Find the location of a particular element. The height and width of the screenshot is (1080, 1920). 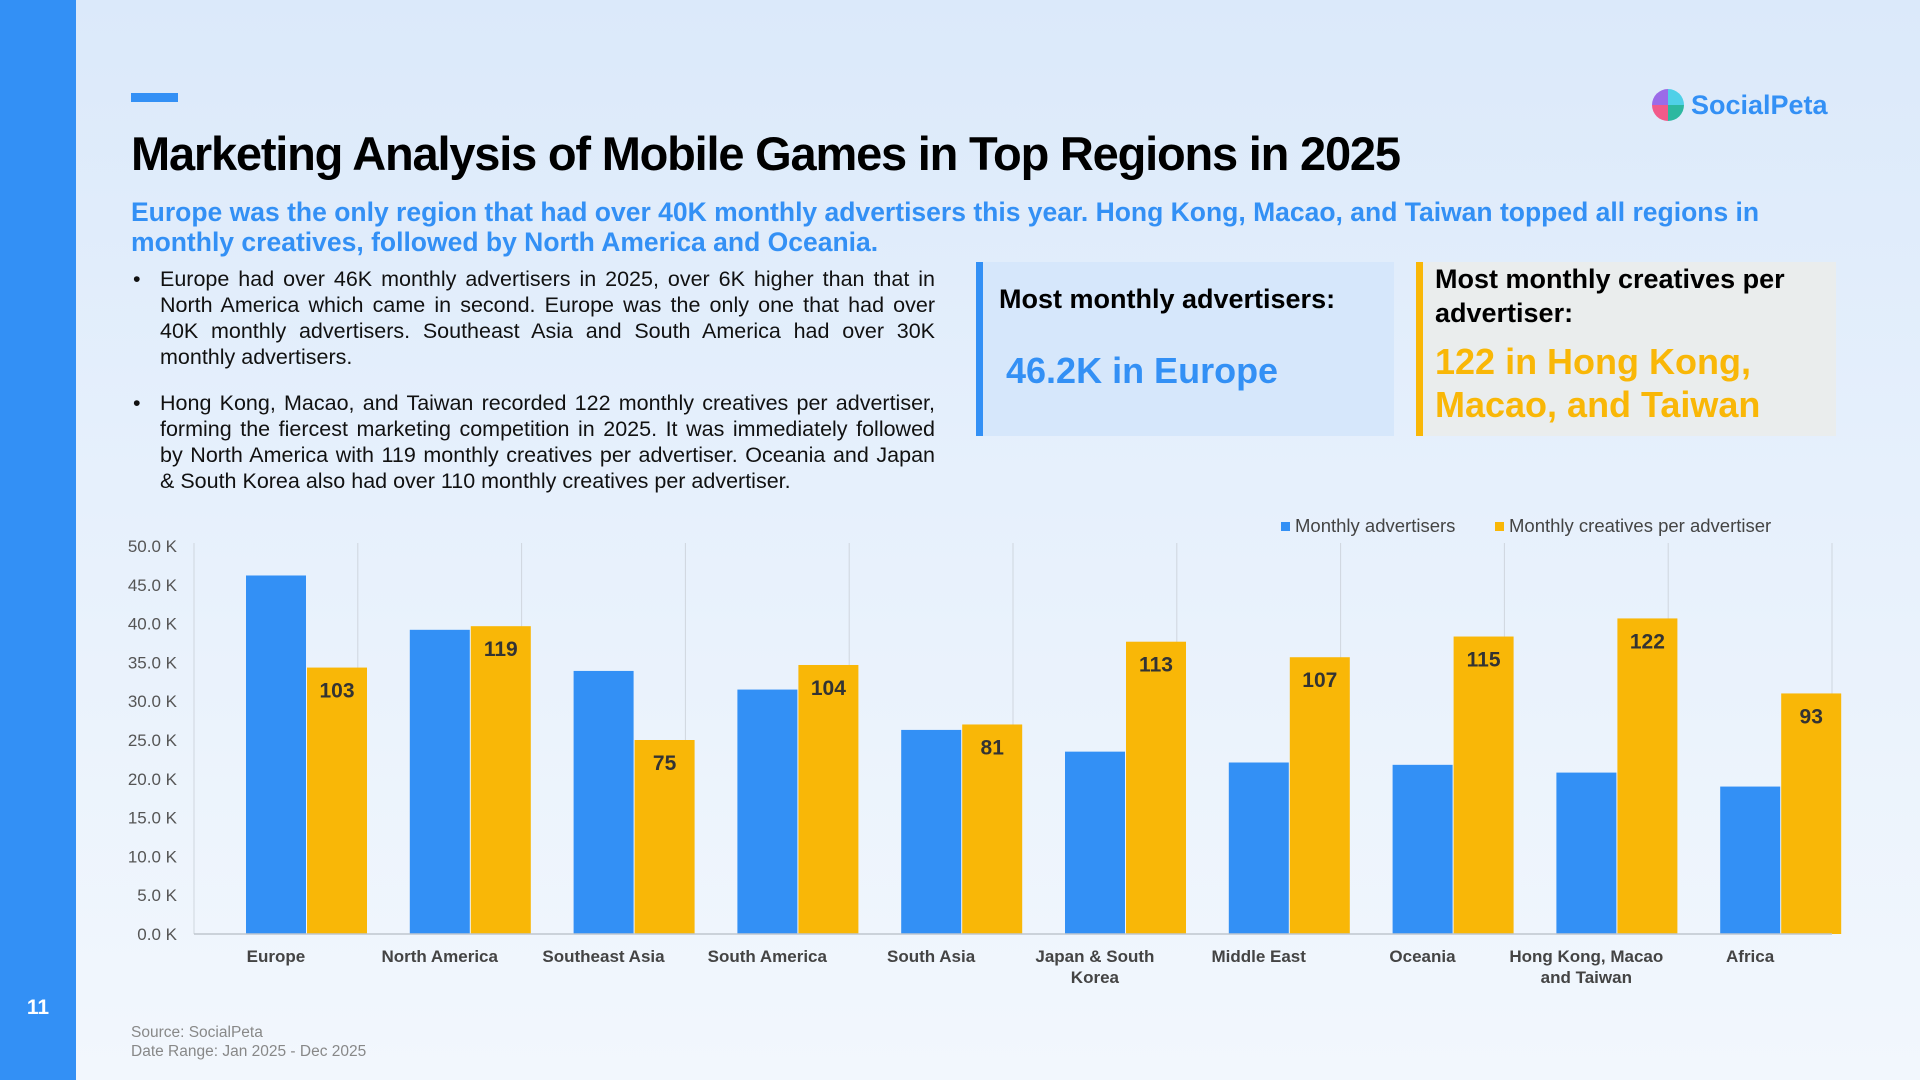

creatives-data-label: 81 is located at coordinates (993, 747).